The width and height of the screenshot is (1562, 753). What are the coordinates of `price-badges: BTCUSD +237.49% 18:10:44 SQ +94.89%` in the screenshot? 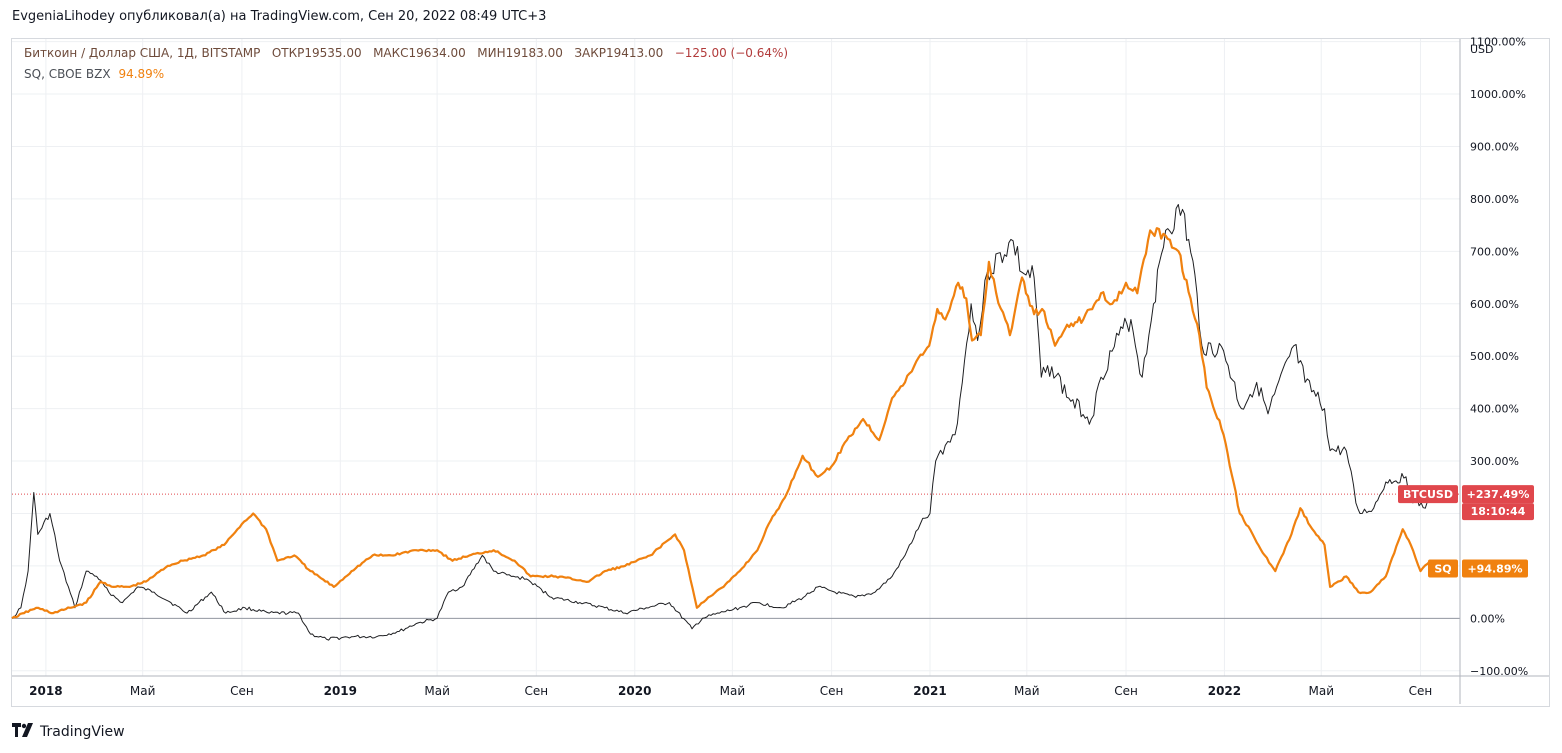 It's located at (1466, 531).